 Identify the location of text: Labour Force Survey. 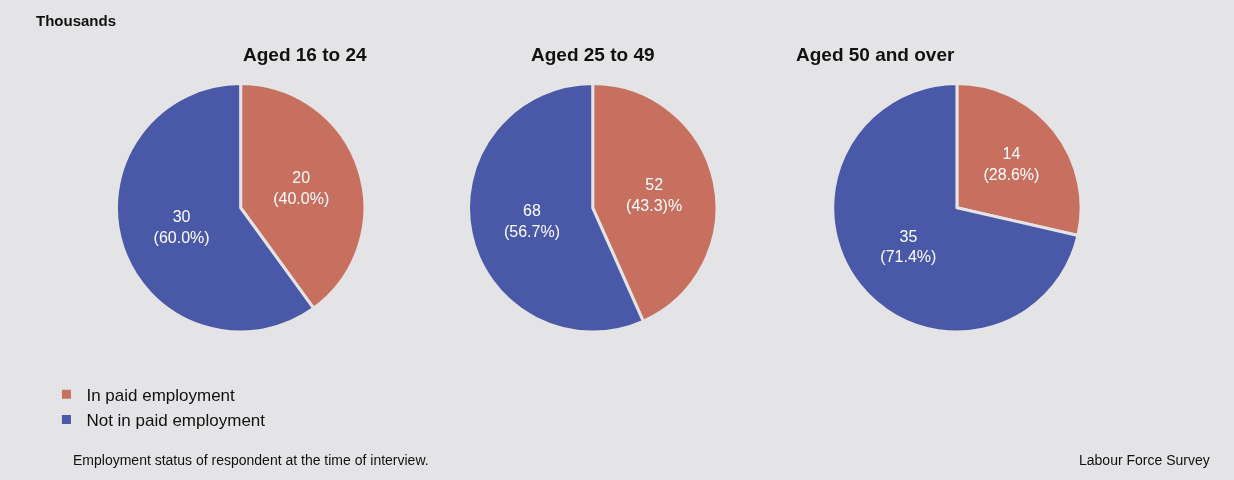
(1144, 460).